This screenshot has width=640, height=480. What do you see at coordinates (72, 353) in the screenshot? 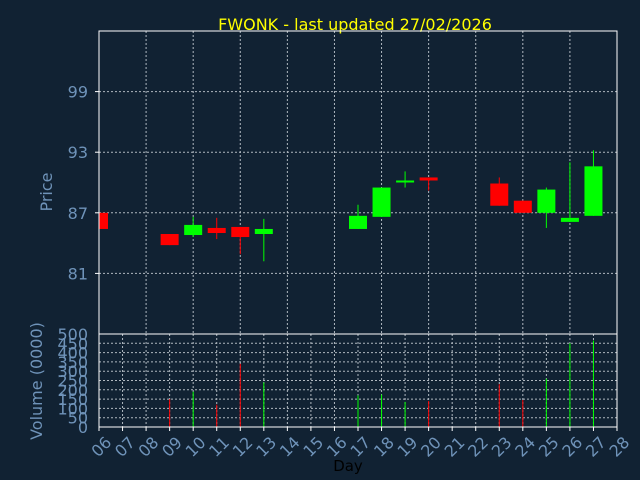
I see `volume-tick-label: 400` at bounding box center [72, 353].